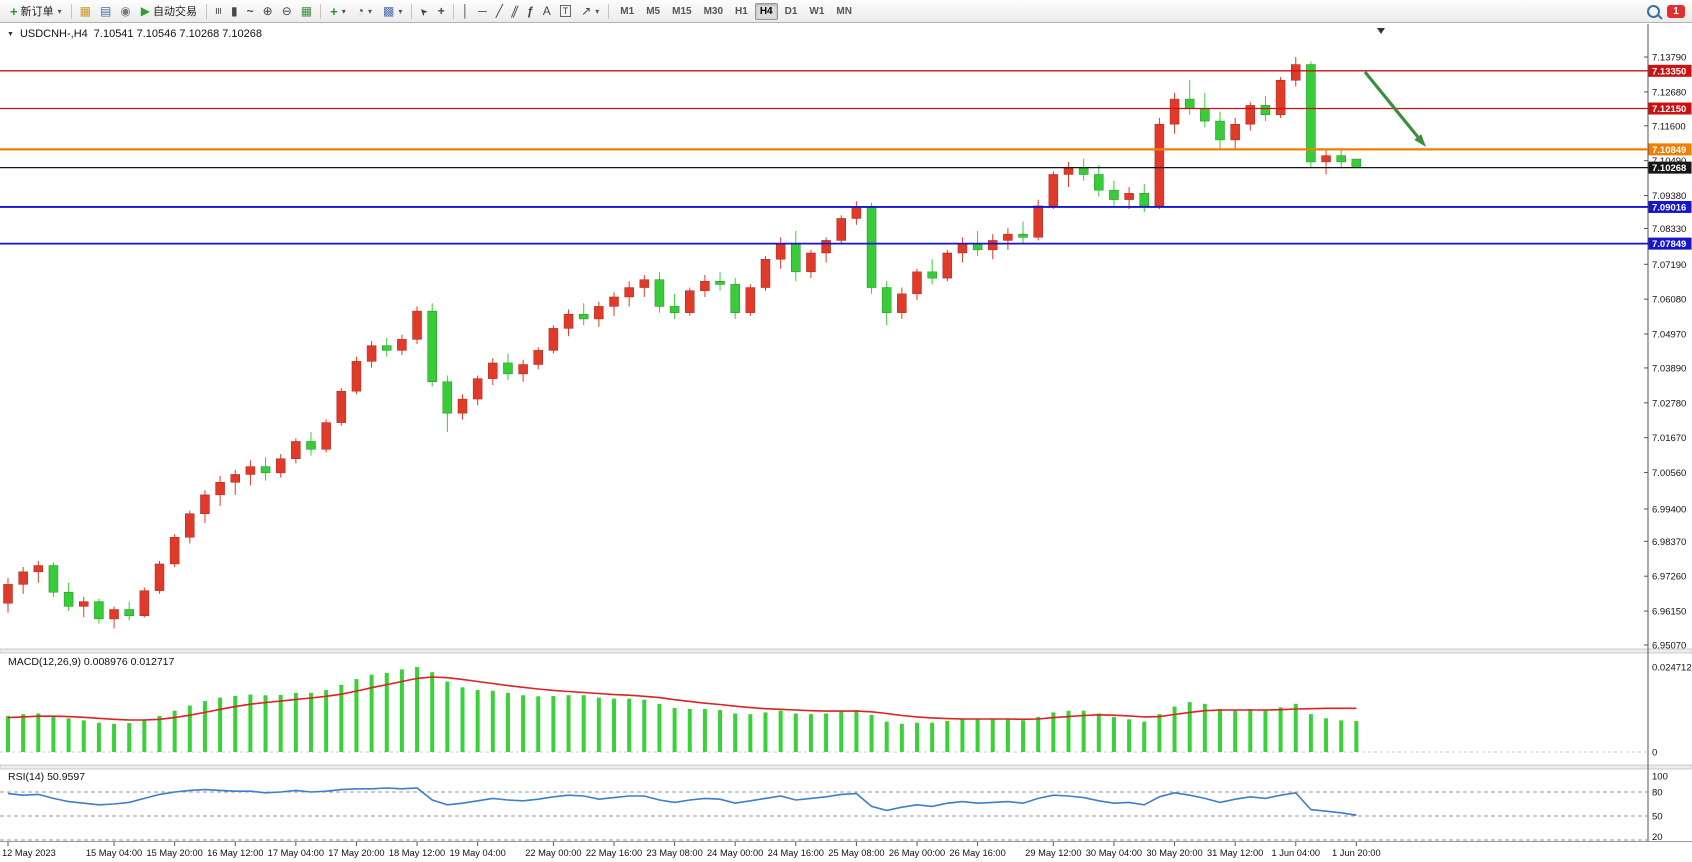 The height and width of the screenshot is (862, 1692). Describe the element at coordinates (844, 11) in the screenshot. I see `timeframe-button-mn: MN` at that location.